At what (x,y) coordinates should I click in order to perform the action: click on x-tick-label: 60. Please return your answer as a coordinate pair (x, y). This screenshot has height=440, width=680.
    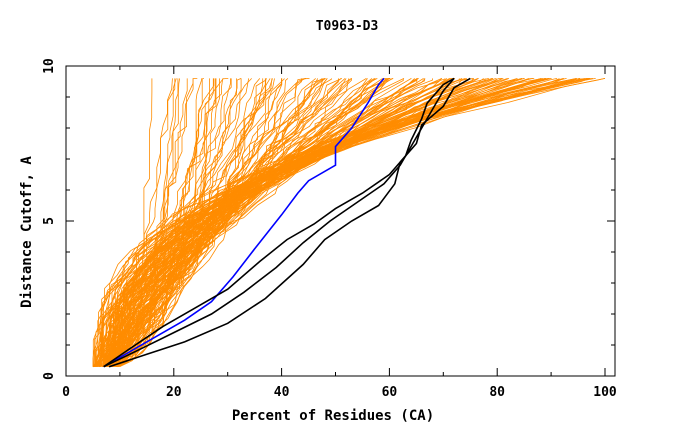
    Looking at the image, I should click on (390, 392).